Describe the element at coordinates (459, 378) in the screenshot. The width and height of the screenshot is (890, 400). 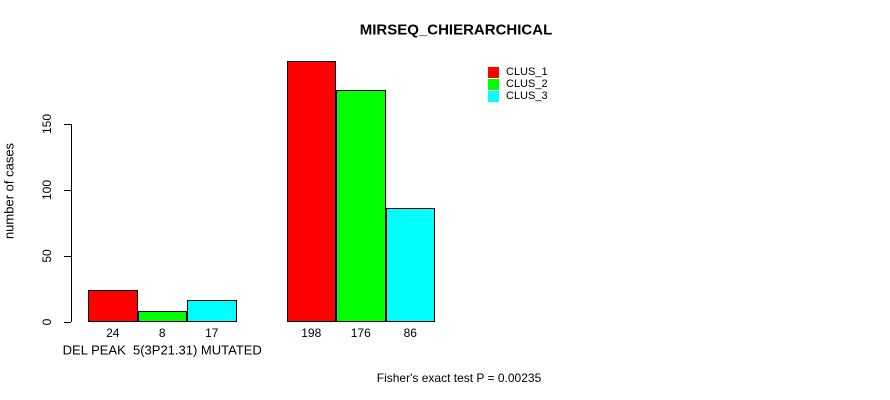
I see `footnote-text: Fisher's exact test P = 0.00235` at that location.